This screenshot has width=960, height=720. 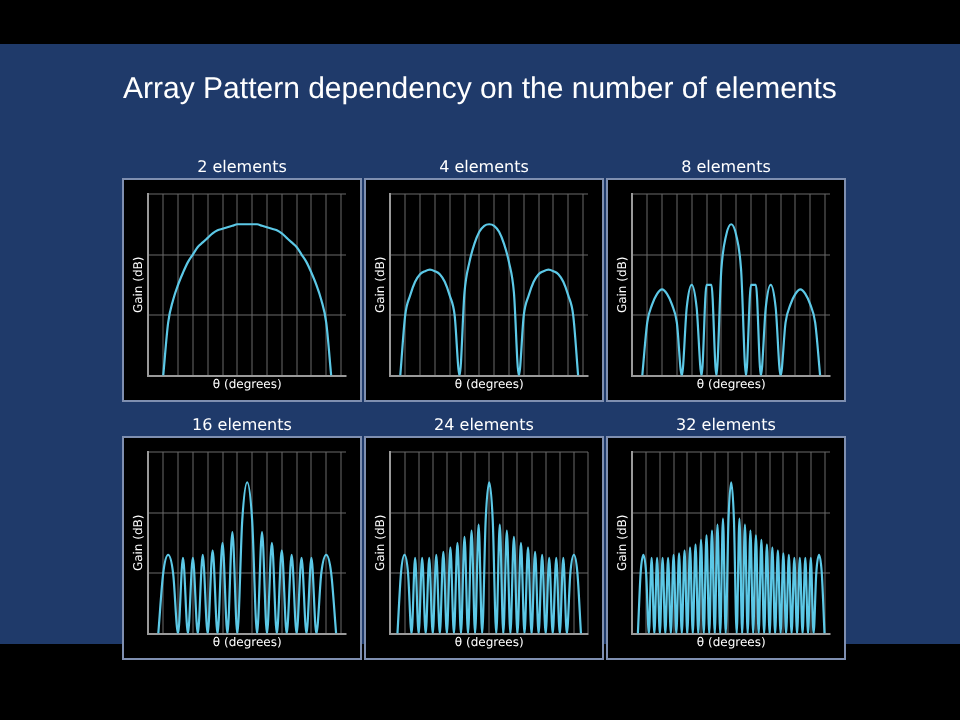 I want to click on chart-subtitle: 32 elements, so click(x=726, y=425).